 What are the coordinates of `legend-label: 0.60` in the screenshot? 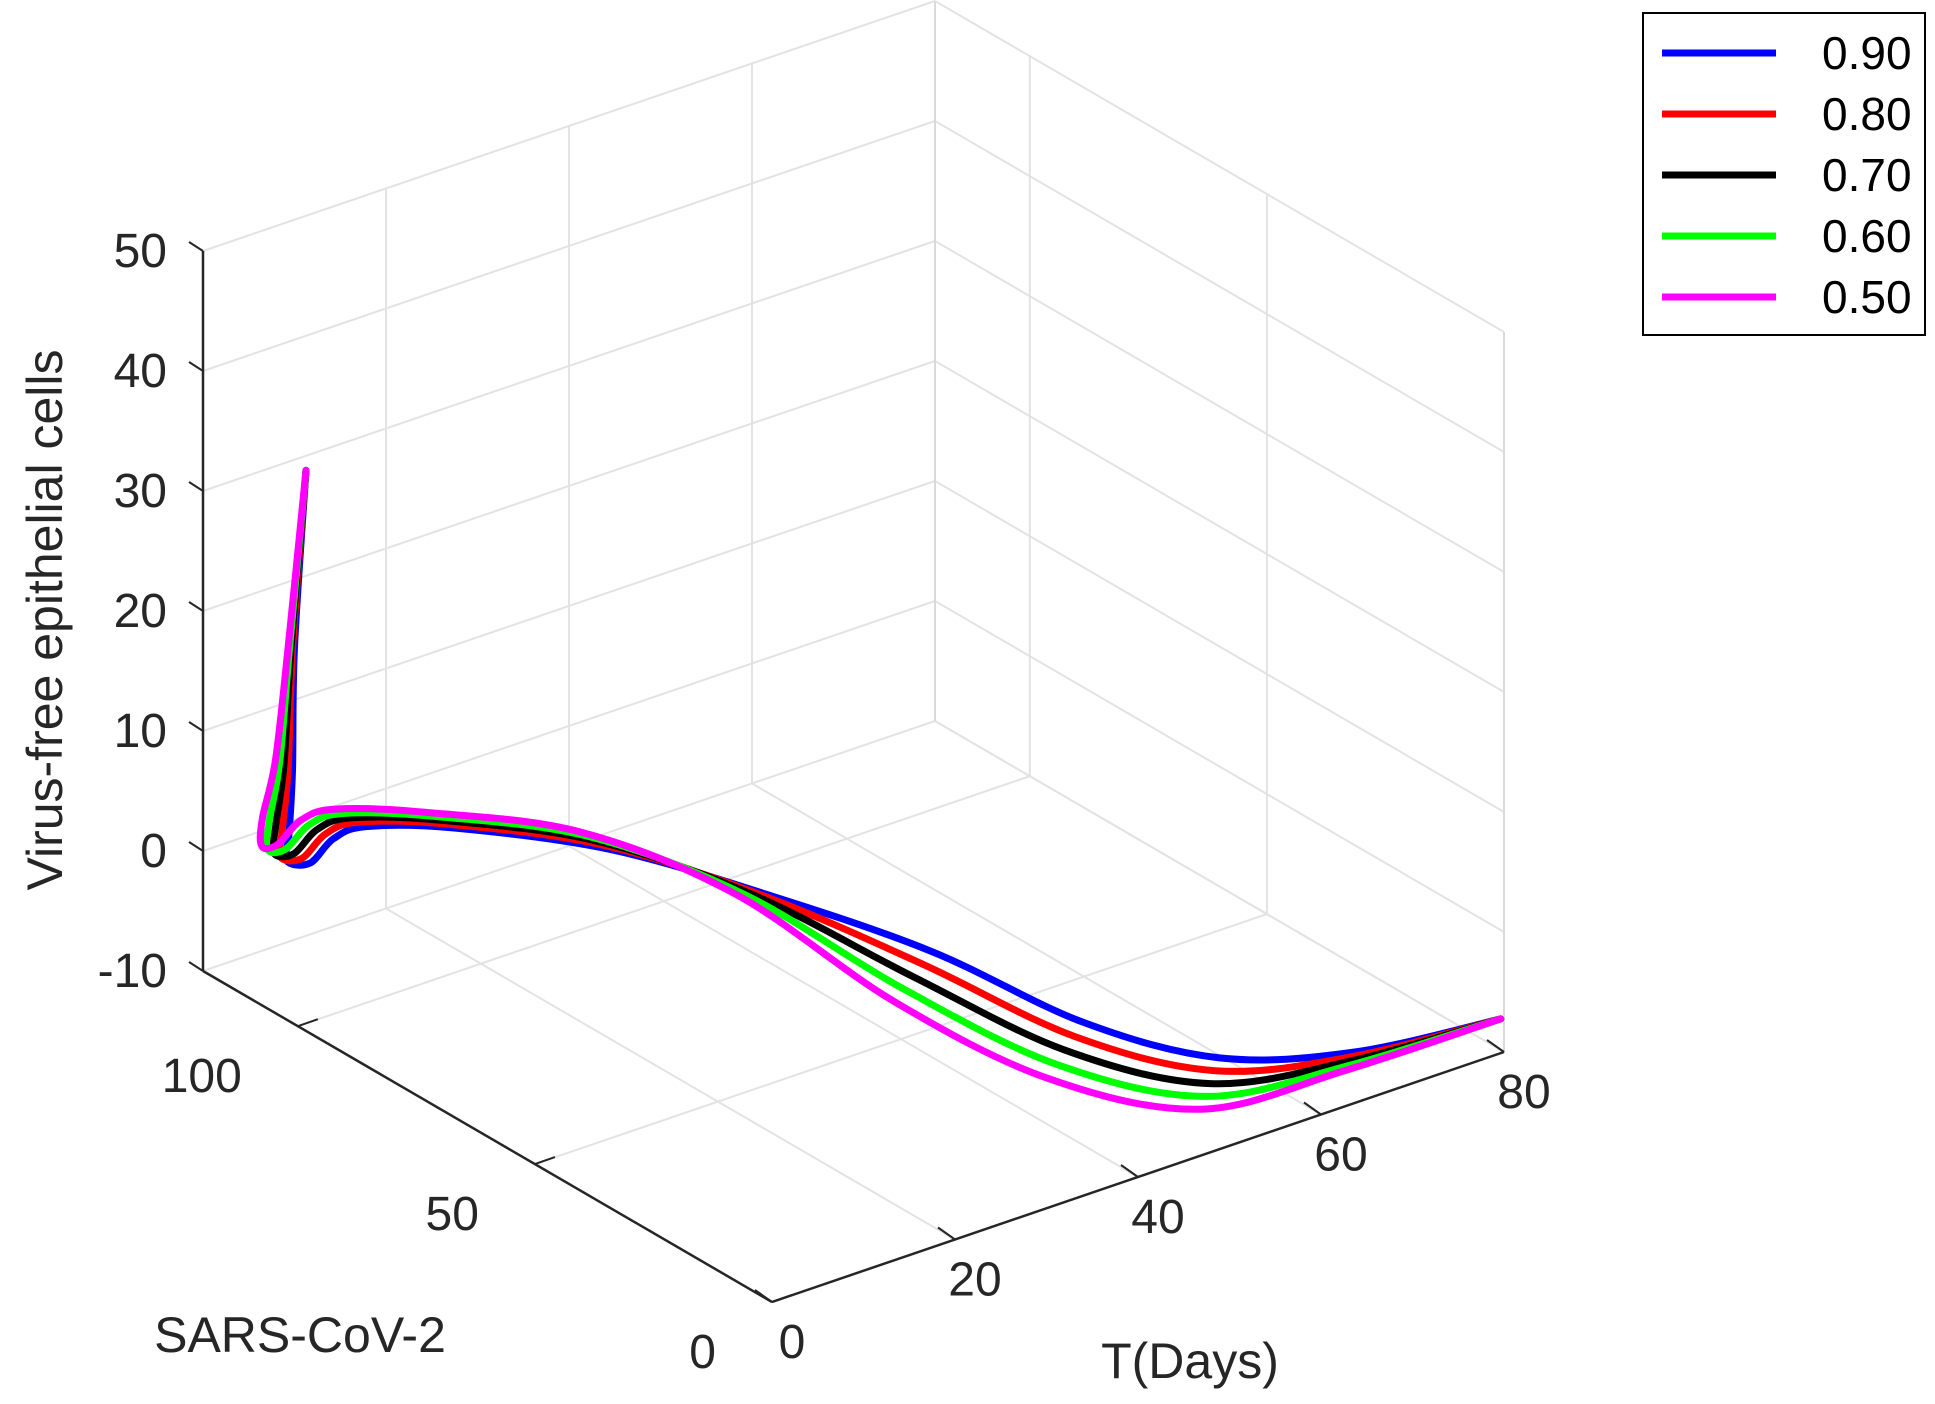 It's located at (1867, 236).